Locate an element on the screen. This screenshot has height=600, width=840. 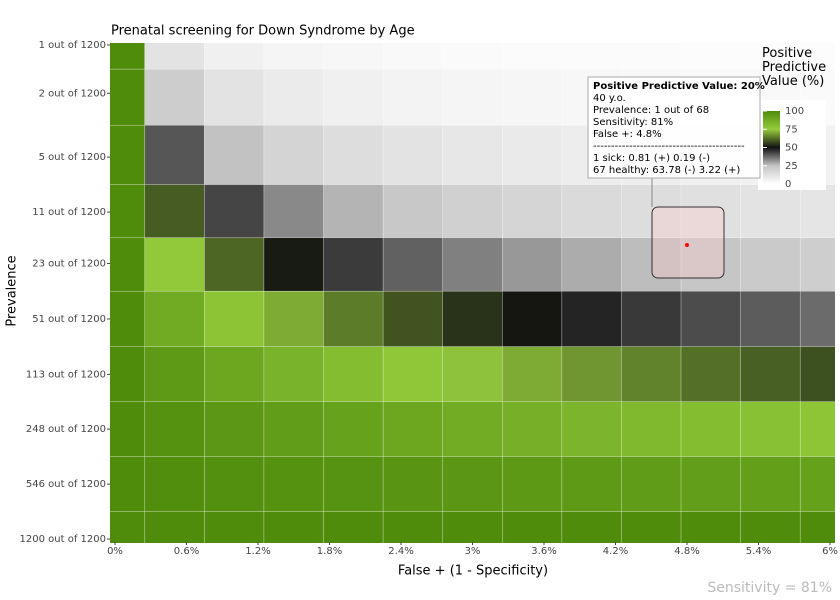
x-axis-title: False + (1 - Specificity) is located at coordinates (473, 571).